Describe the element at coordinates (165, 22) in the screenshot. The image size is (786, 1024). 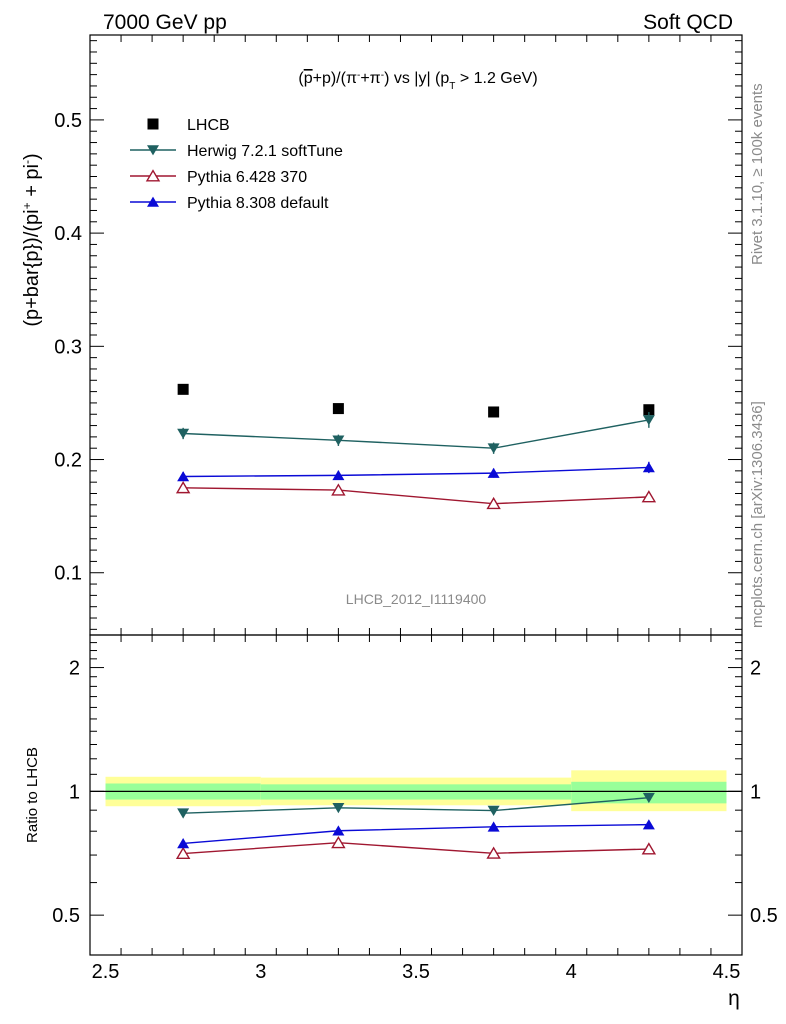
I see `header-energy: 7000 GeV pp` at that location.